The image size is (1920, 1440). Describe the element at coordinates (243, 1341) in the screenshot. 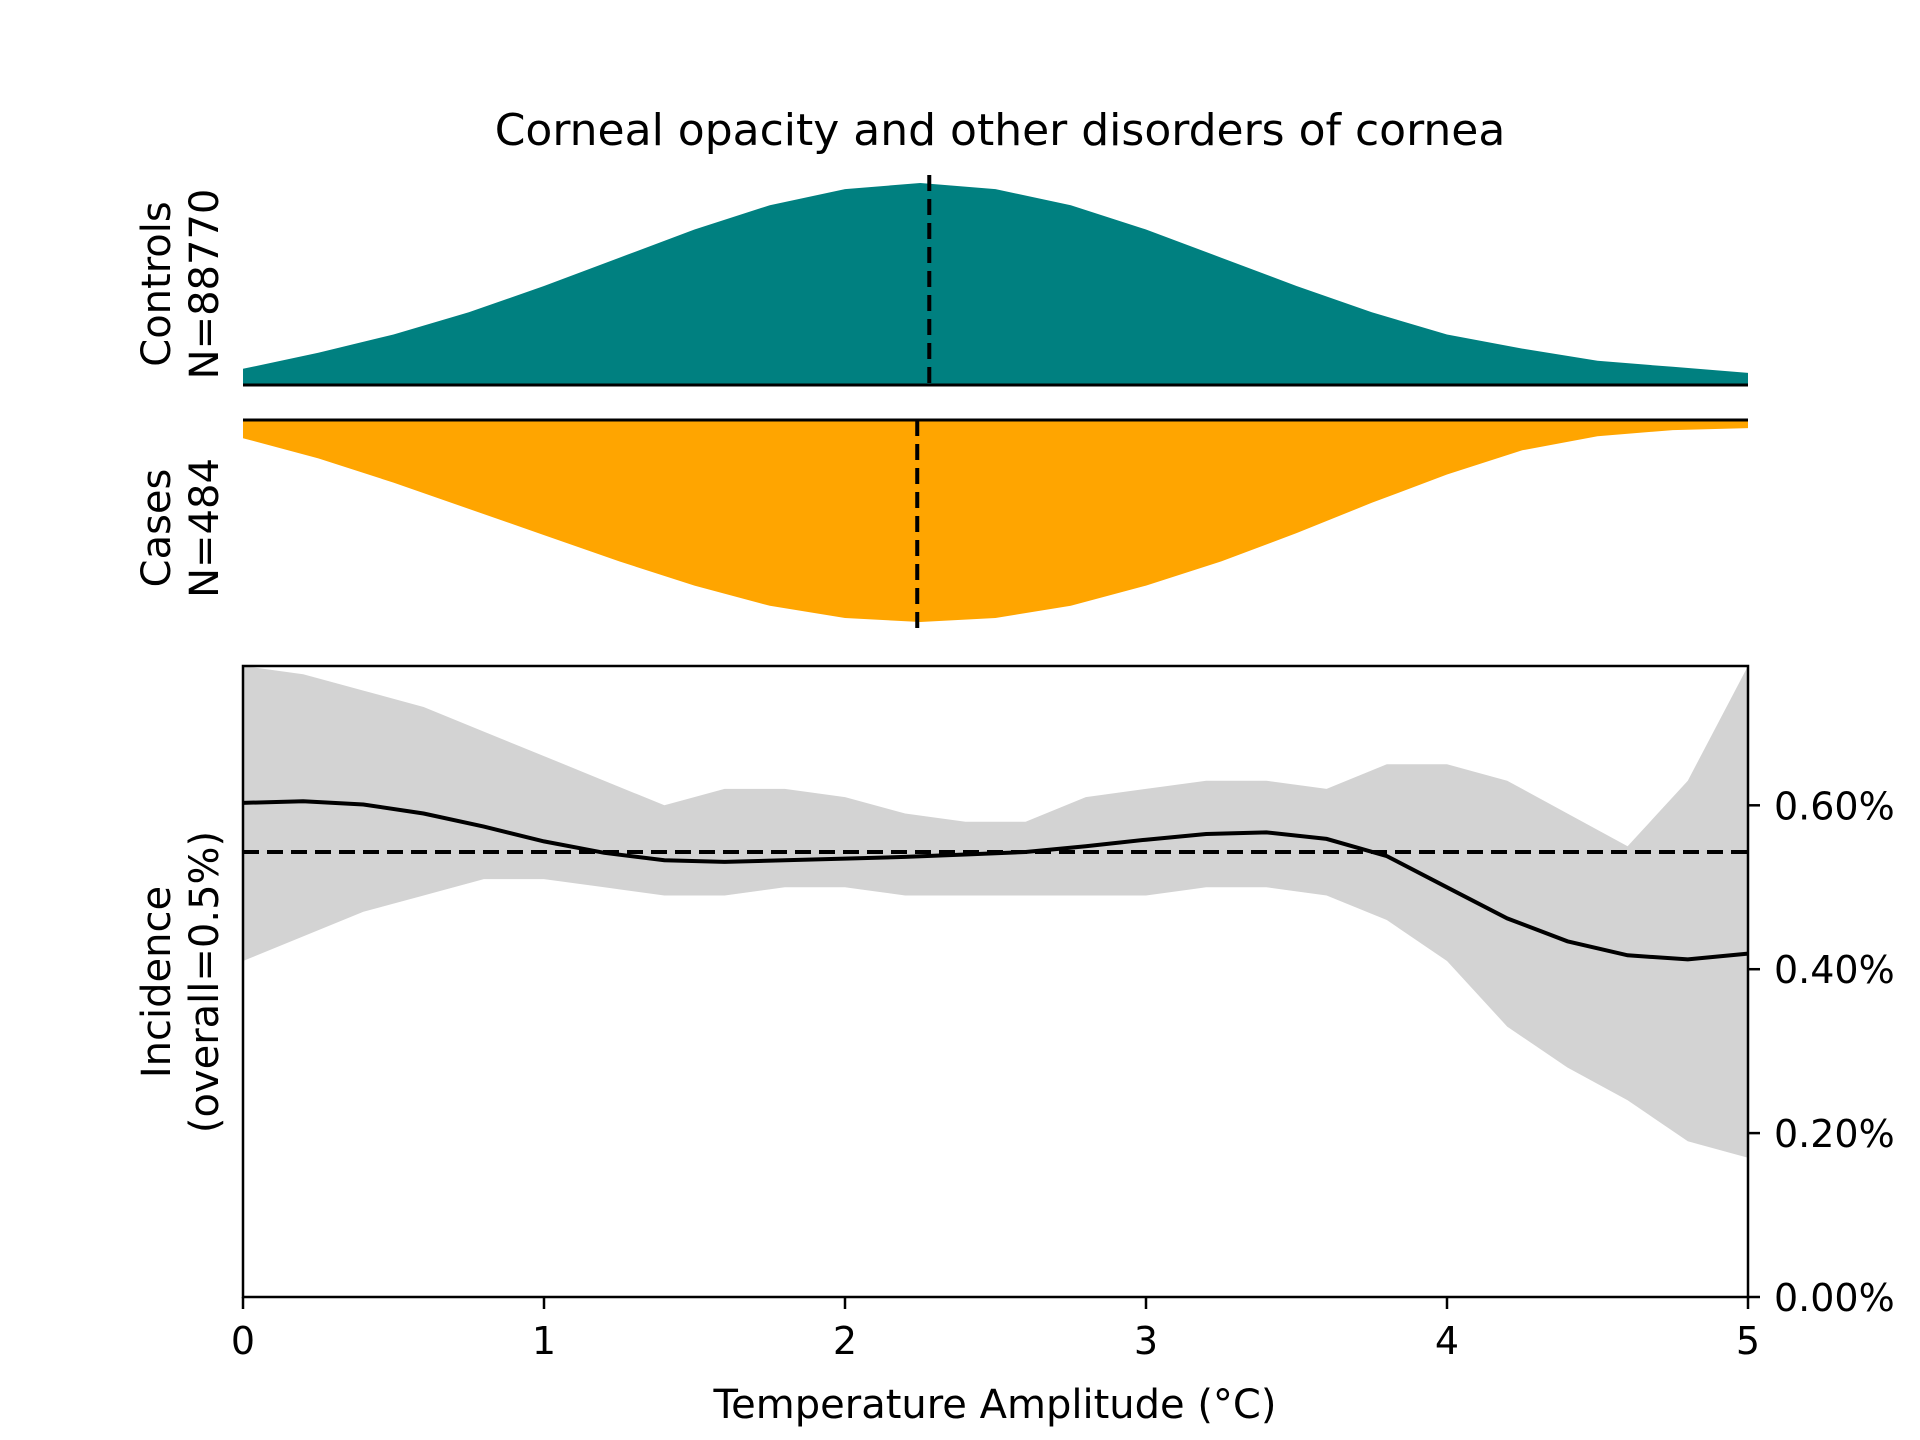

I see `x-tick-label: 0` at that location.